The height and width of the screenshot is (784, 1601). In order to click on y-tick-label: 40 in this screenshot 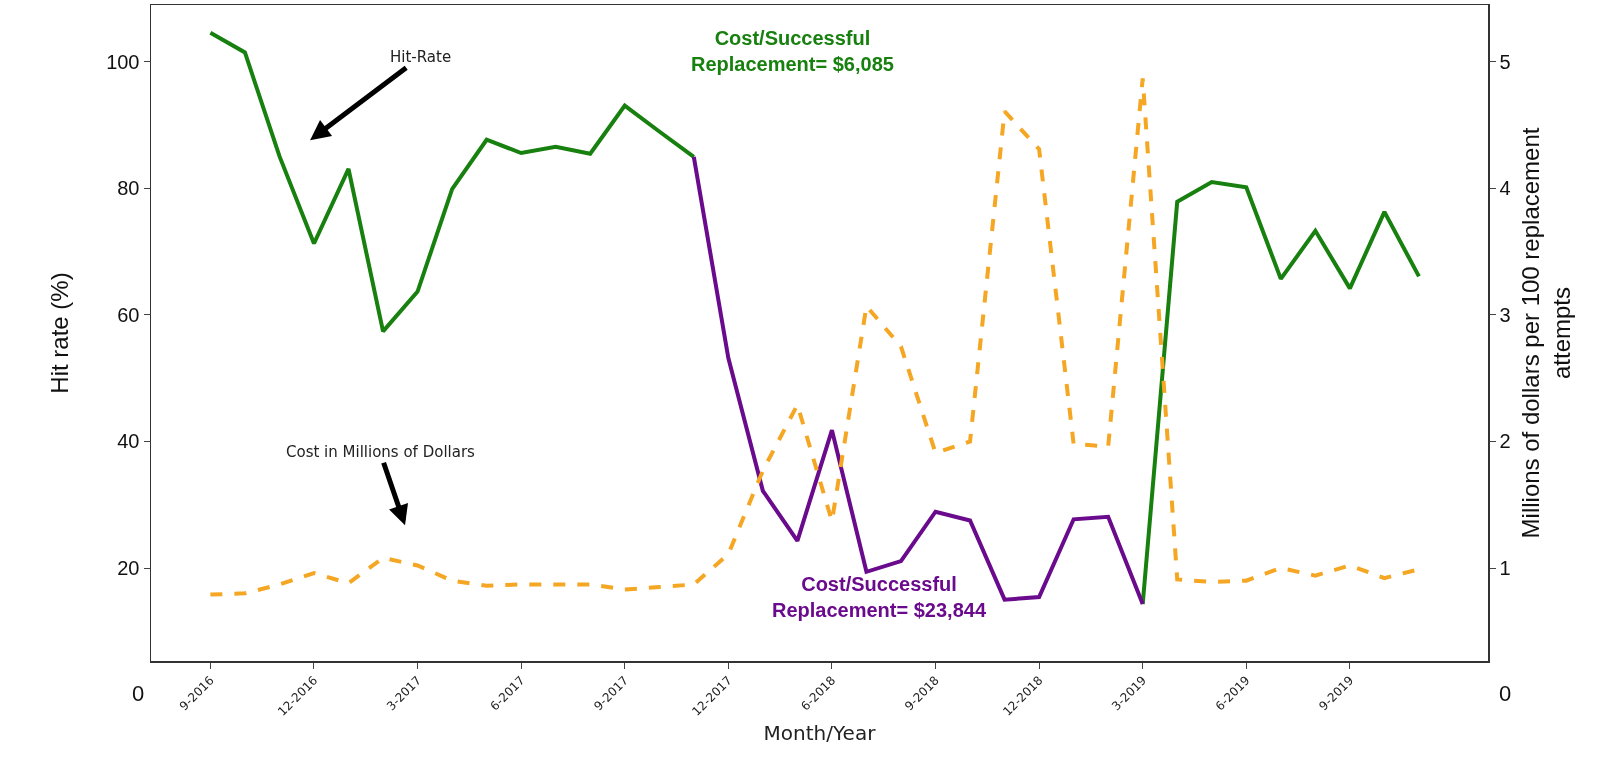, I will do `click(128, 441)`.